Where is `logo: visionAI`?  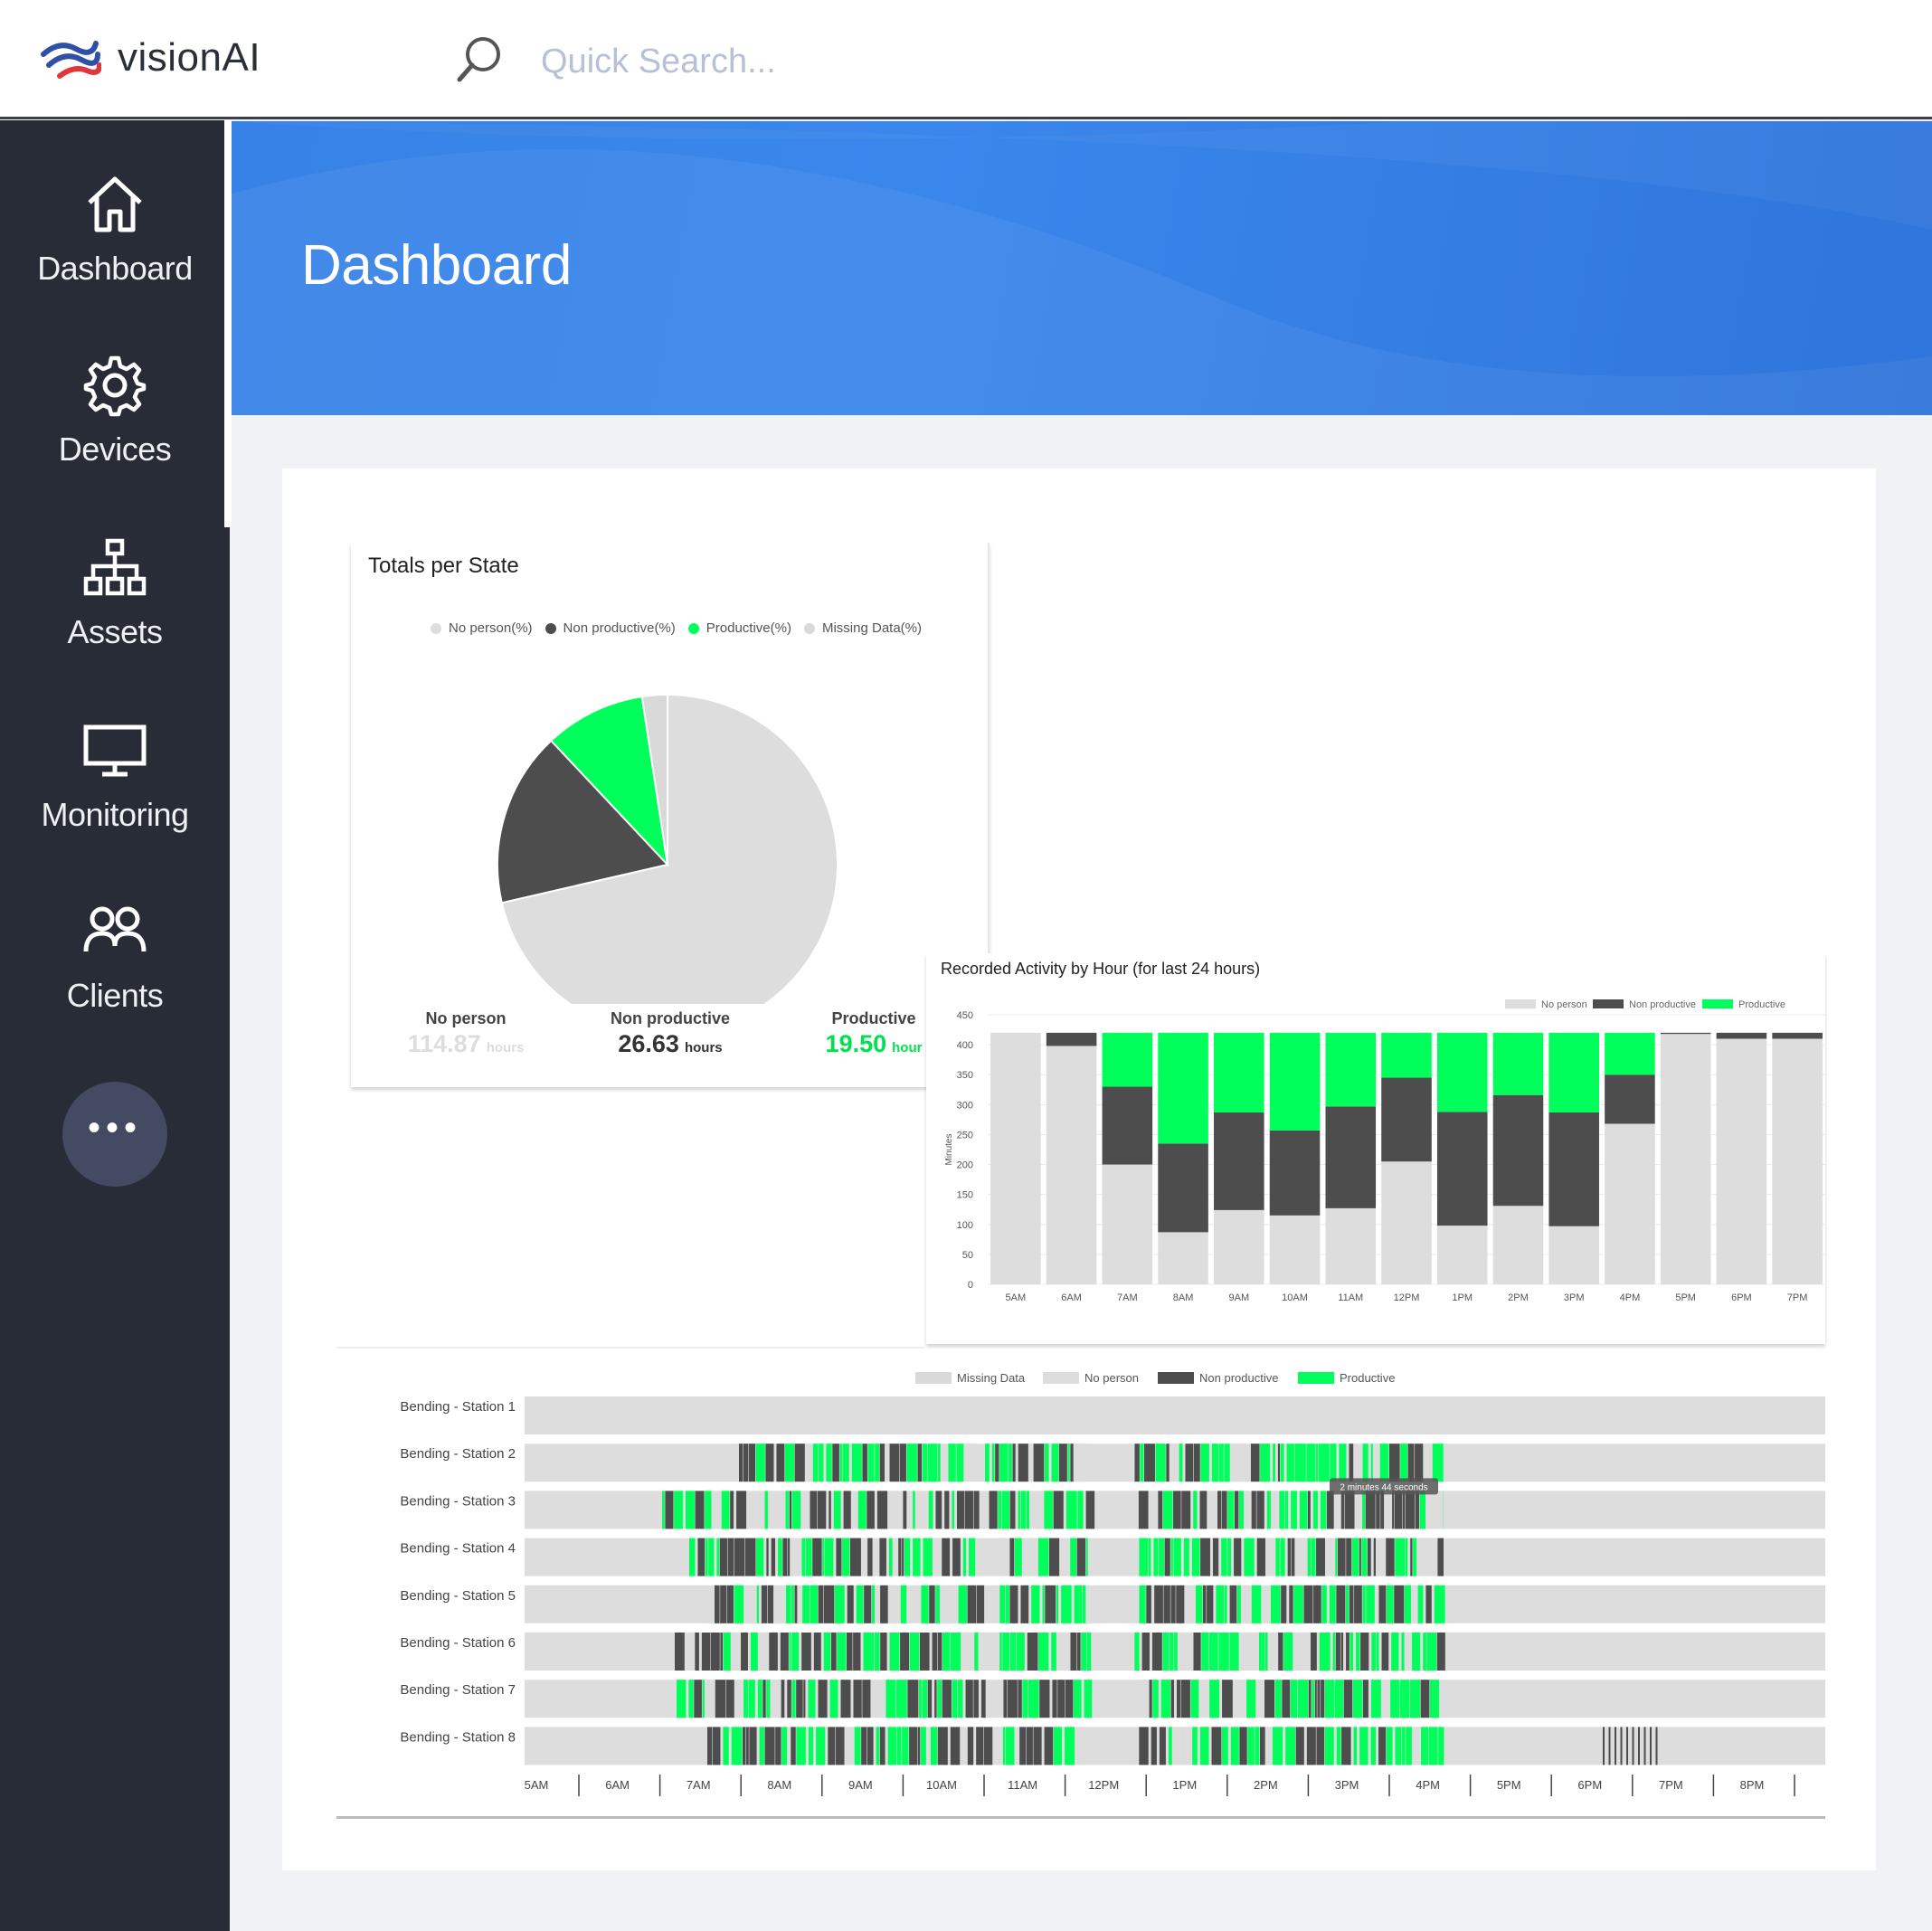 logo: visionAI is located at coordinates (150, 57).